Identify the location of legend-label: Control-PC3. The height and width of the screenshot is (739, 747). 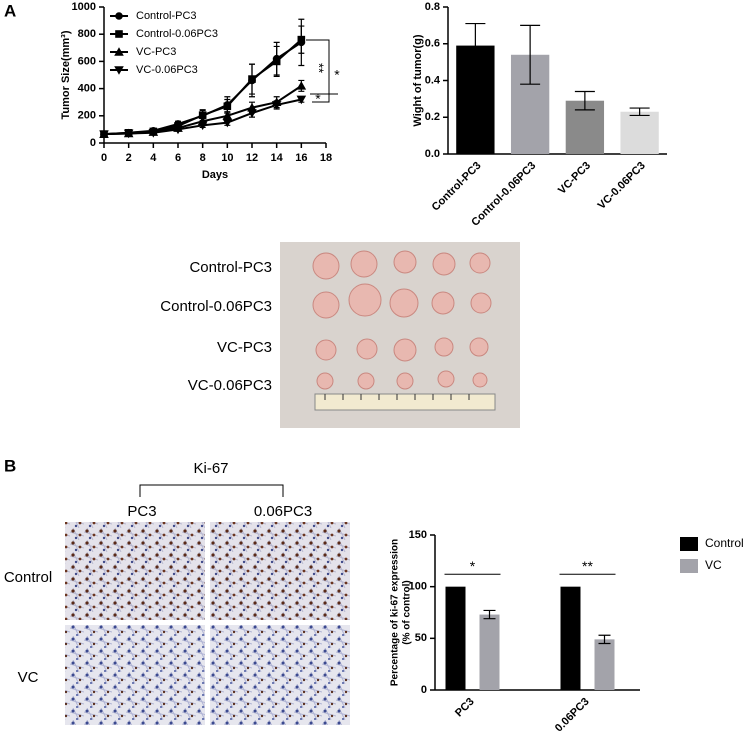
(166, 16).